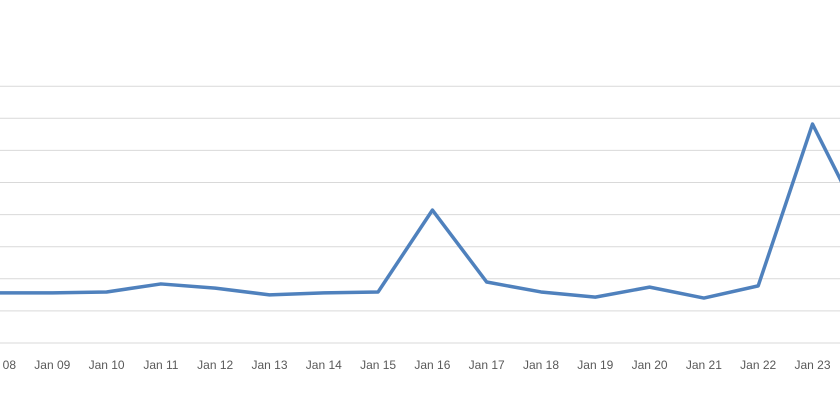  Describe the element at coordinates (324, 365) in the screenshot. I see `x-tick-label: Jan 14` at that location.